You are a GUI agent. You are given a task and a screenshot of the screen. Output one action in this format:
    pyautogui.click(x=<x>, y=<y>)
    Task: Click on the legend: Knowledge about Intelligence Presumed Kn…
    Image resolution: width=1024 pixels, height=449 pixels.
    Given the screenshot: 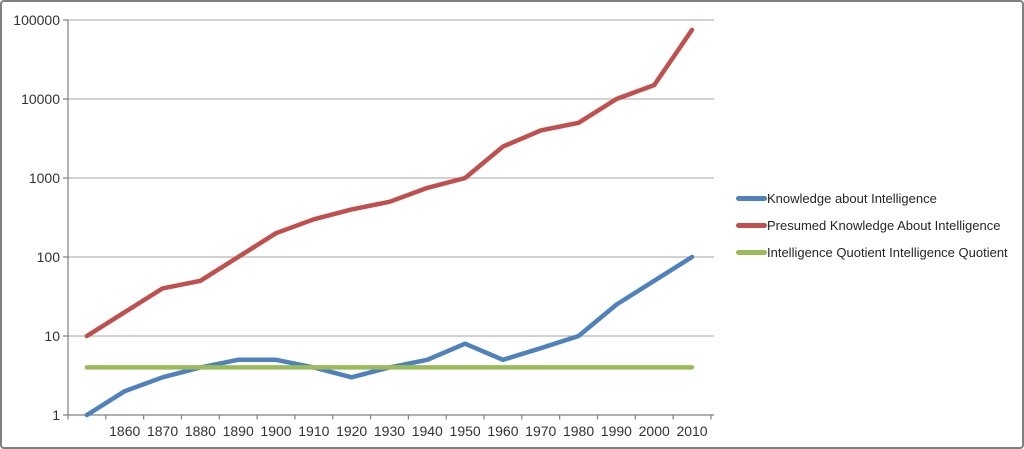 What is the action you would take?
    pyautogui.click(x=879, y=225)
    